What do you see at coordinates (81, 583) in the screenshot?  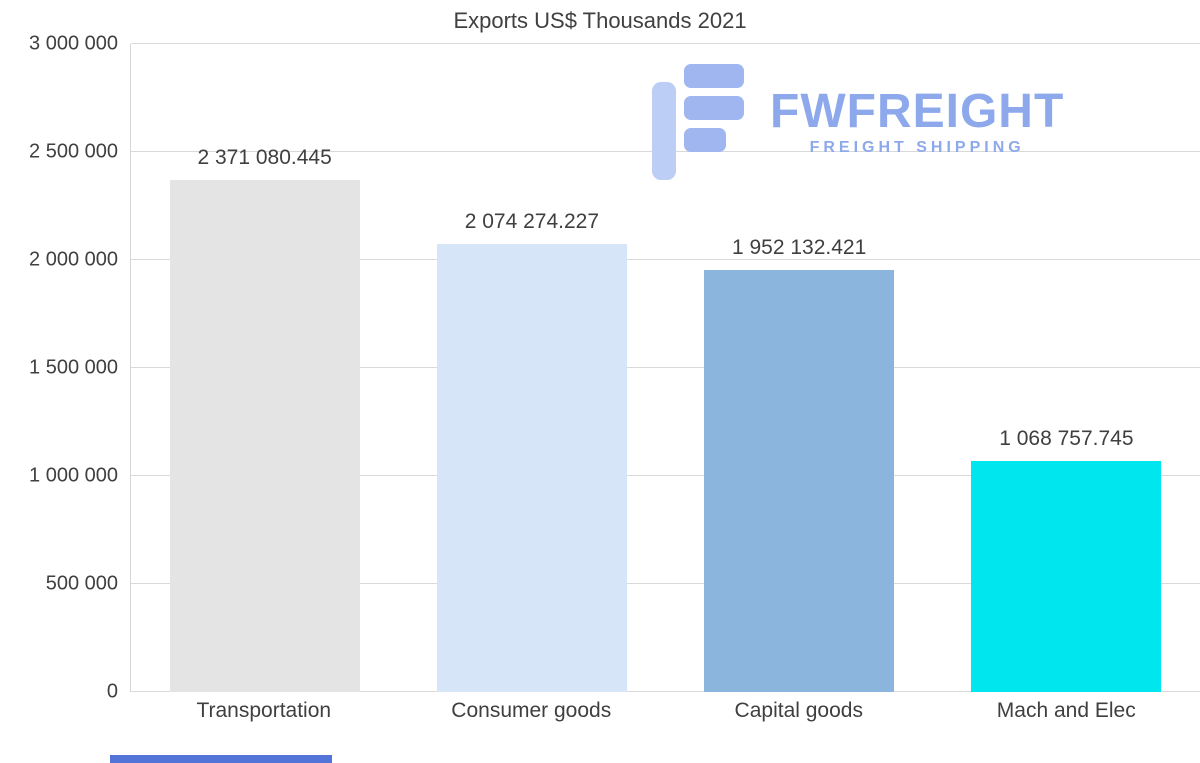 I see `y-tick-label: 500 000` at bounding box center [81, 583].